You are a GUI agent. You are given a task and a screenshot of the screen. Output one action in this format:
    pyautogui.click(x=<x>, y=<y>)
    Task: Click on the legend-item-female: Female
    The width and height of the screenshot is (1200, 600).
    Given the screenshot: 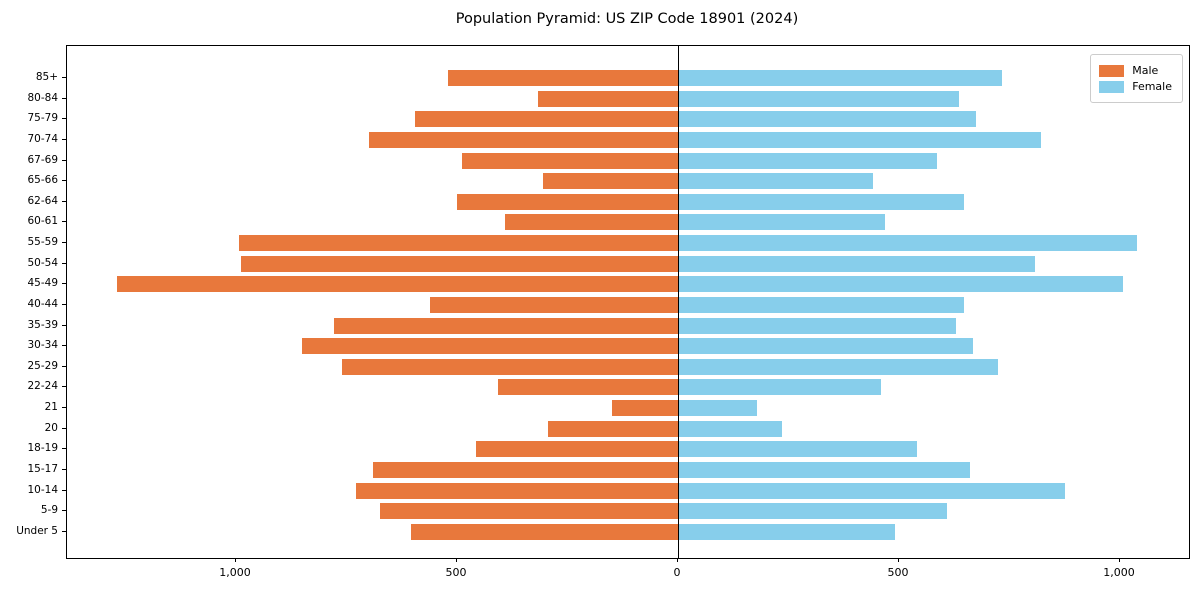 What is the action you would take?
    pyautogui.click(x=1135, y=86)
    